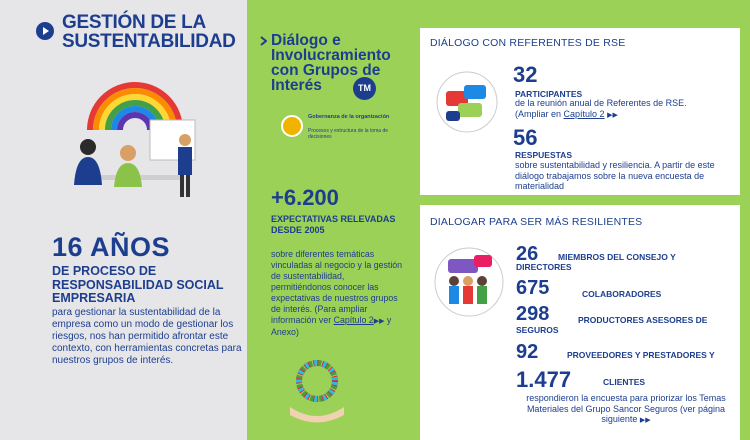  I want to click on row3-label: PRODUCTORES ASESORES DE SEGUROS, so click(612, 325).